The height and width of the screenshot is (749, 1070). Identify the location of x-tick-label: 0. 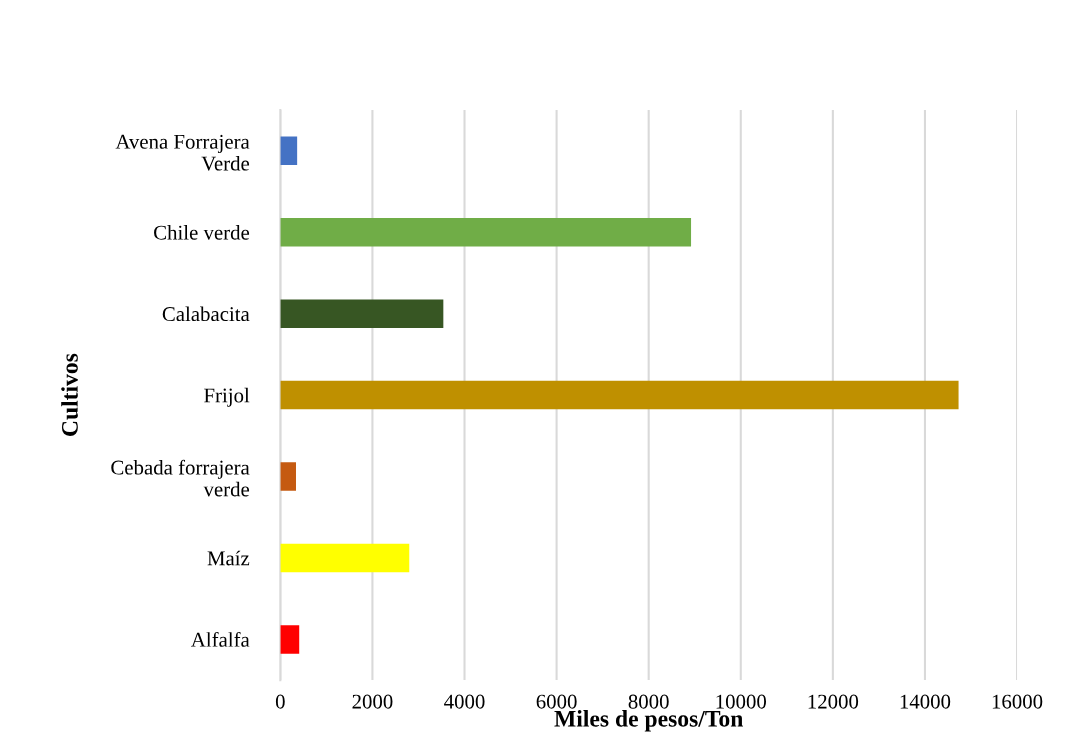
(280, 701).